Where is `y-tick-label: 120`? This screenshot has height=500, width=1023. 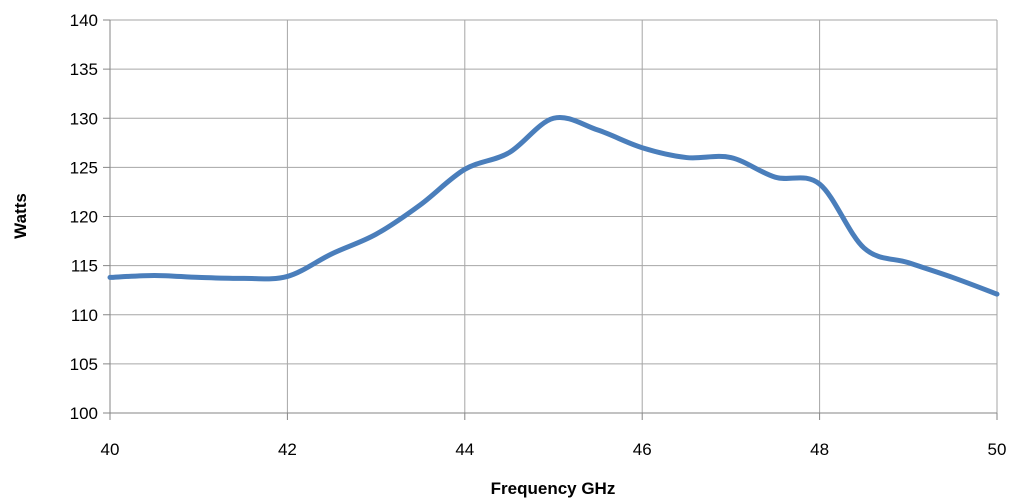
y-tick-label: 120 is located at coordinates (84, 217).